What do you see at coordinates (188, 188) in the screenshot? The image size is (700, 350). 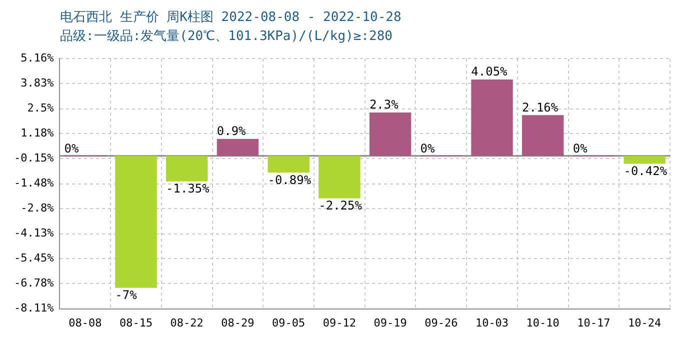 I see `data-label: -1.35%` at bounding box center [188, 188].